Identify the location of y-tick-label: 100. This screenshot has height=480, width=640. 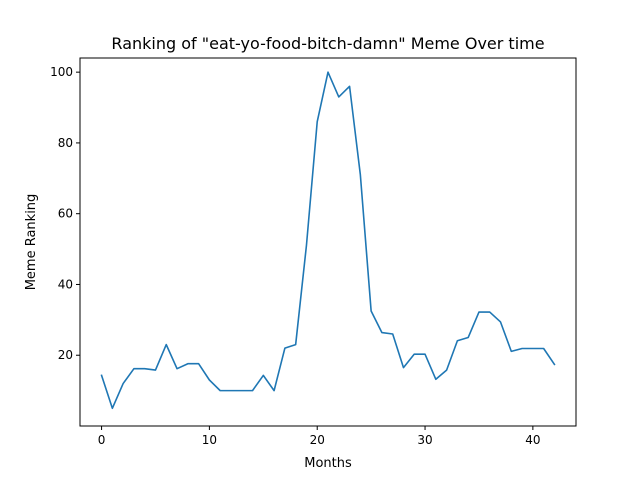
(61, 72).